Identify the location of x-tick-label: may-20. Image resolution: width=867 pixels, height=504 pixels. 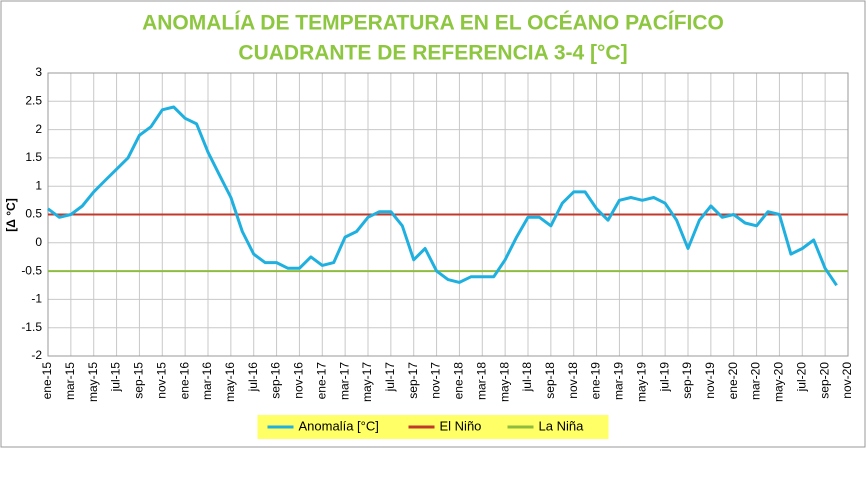
(779, 382).